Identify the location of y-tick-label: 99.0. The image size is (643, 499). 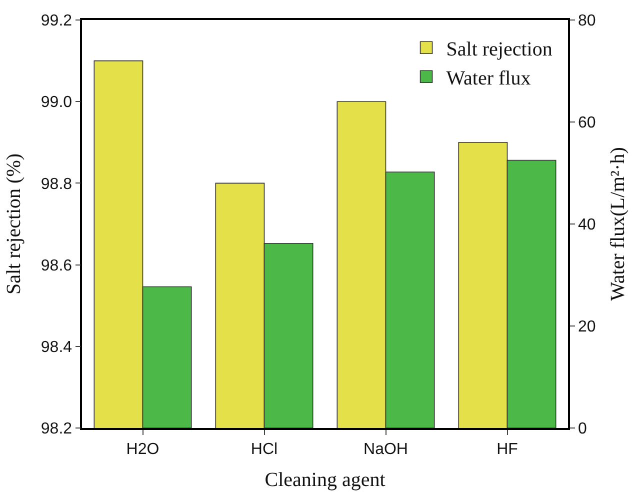
(56, 103).